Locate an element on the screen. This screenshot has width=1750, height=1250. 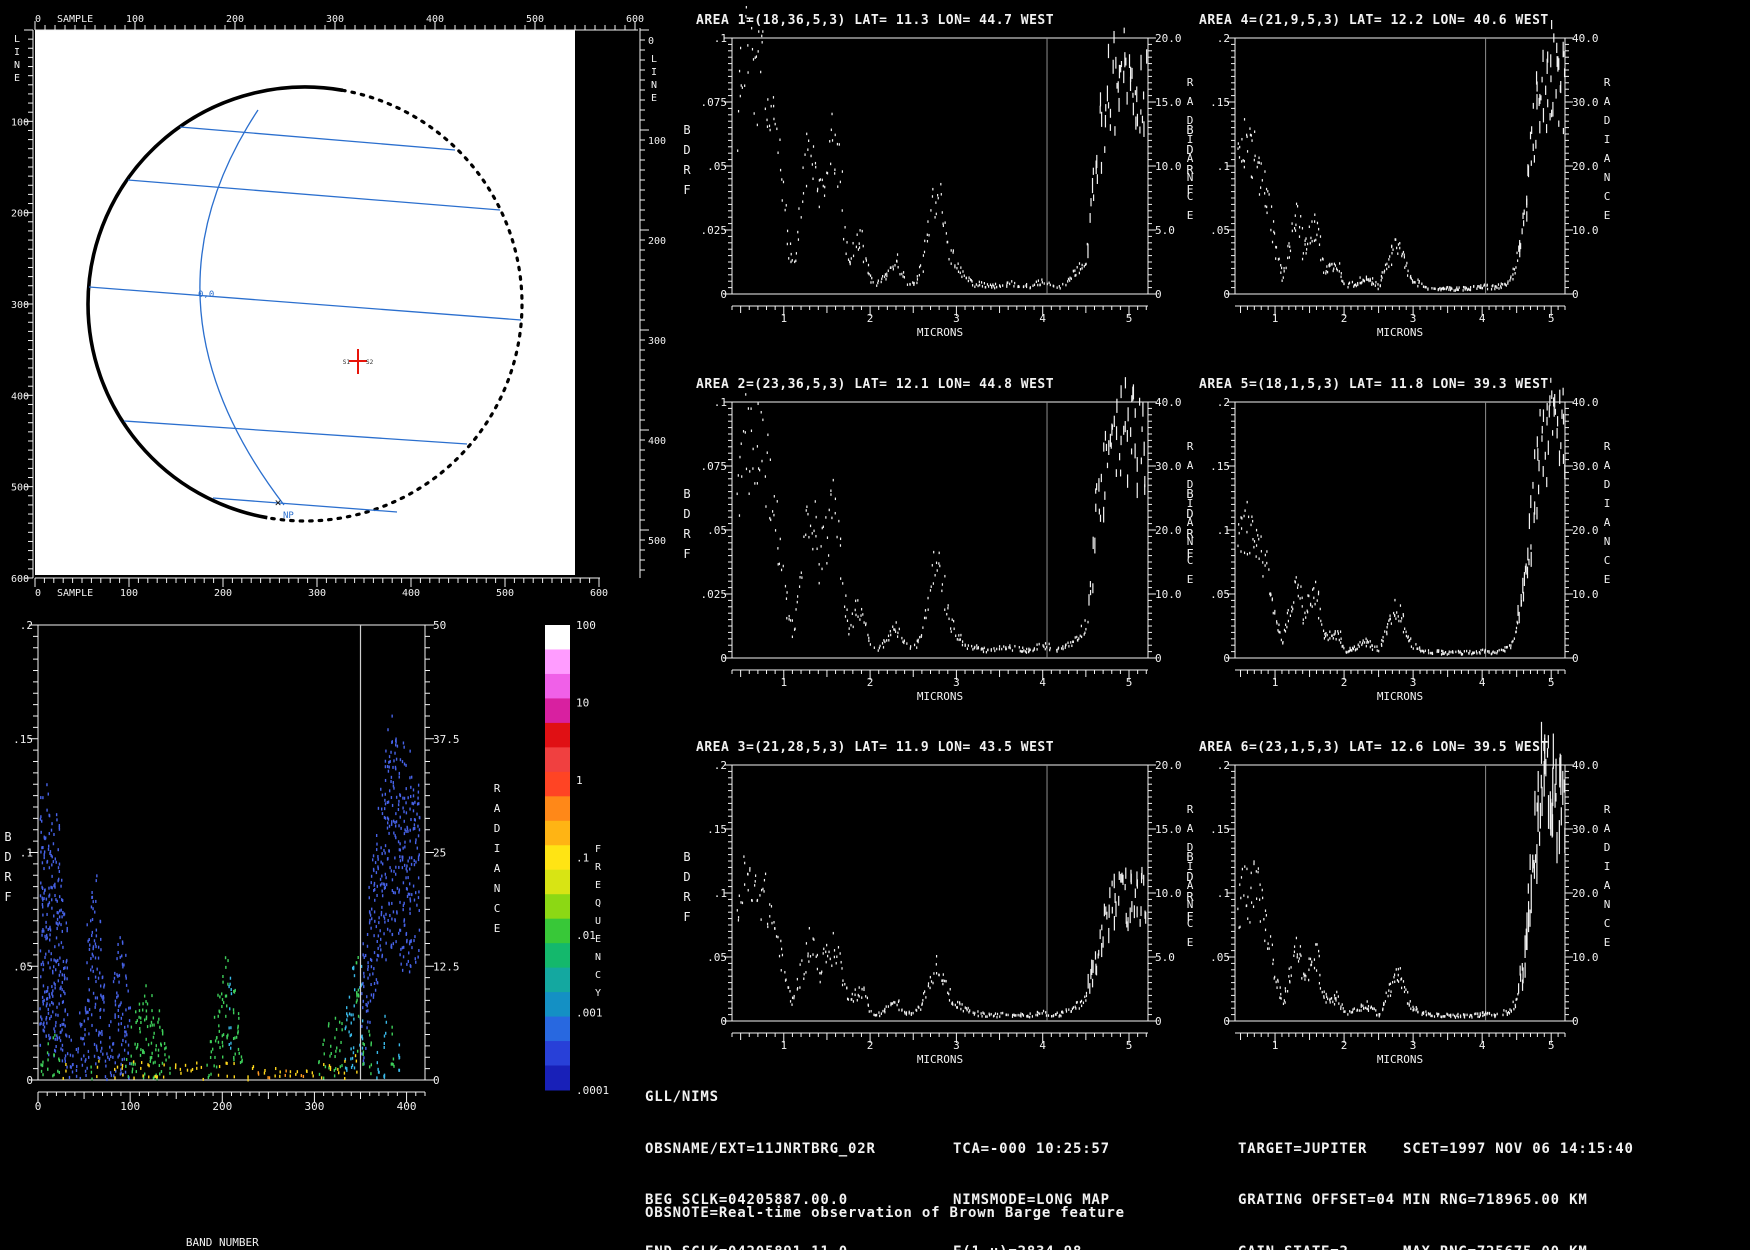
flux-line: F(1 u)=2834.98 is located at coordinates (1031, 1246).